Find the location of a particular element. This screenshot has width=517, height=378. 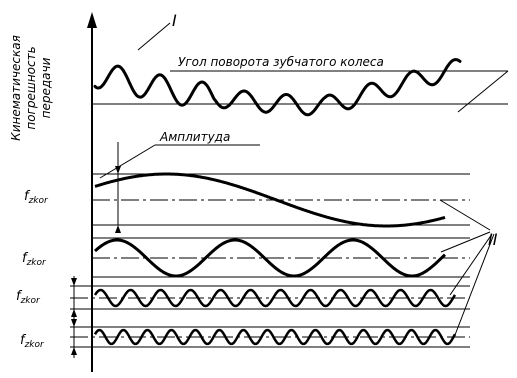

harmonic-4-label: fzkor is located at coordinates (32, 341).